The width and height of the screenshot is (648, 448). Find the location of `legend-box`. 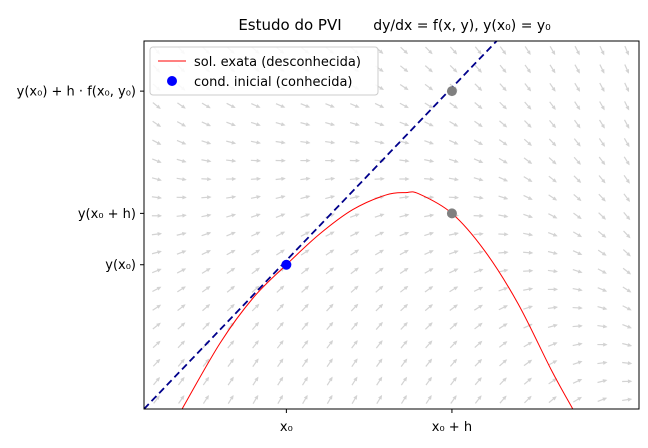

legend-box is located at coordinates (264, 71).